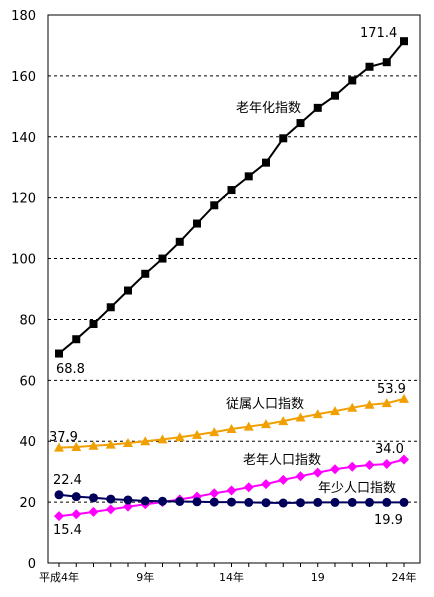  What do you see at coordinates (265, 404) in the screenshot?
I see `series-name-label: 従属人口指数` at bounding box center [265, 404].